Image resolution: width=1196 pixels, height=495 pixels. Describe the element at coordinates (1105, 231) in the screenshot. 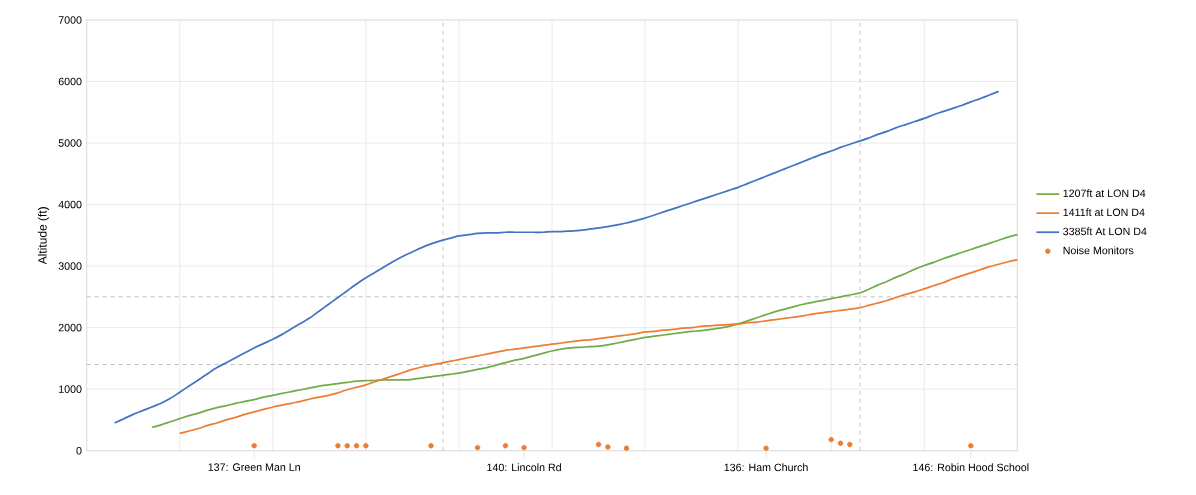

I see `legend-label: 3385ft At LON D4` at that location.